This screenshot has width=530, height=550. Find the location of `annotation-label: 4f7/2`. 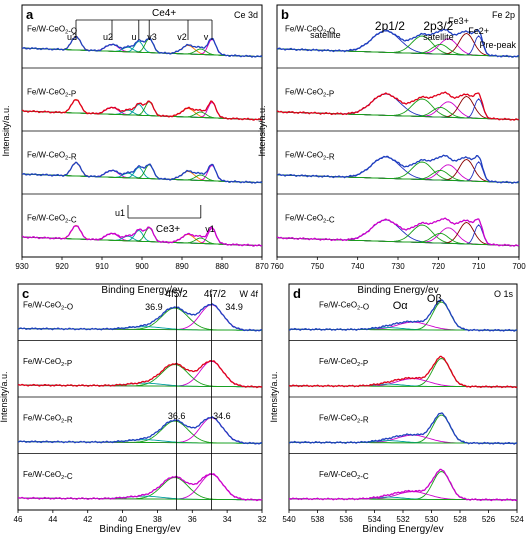

annotation-label: 4f7/2 is located at coordinates (215, 294).